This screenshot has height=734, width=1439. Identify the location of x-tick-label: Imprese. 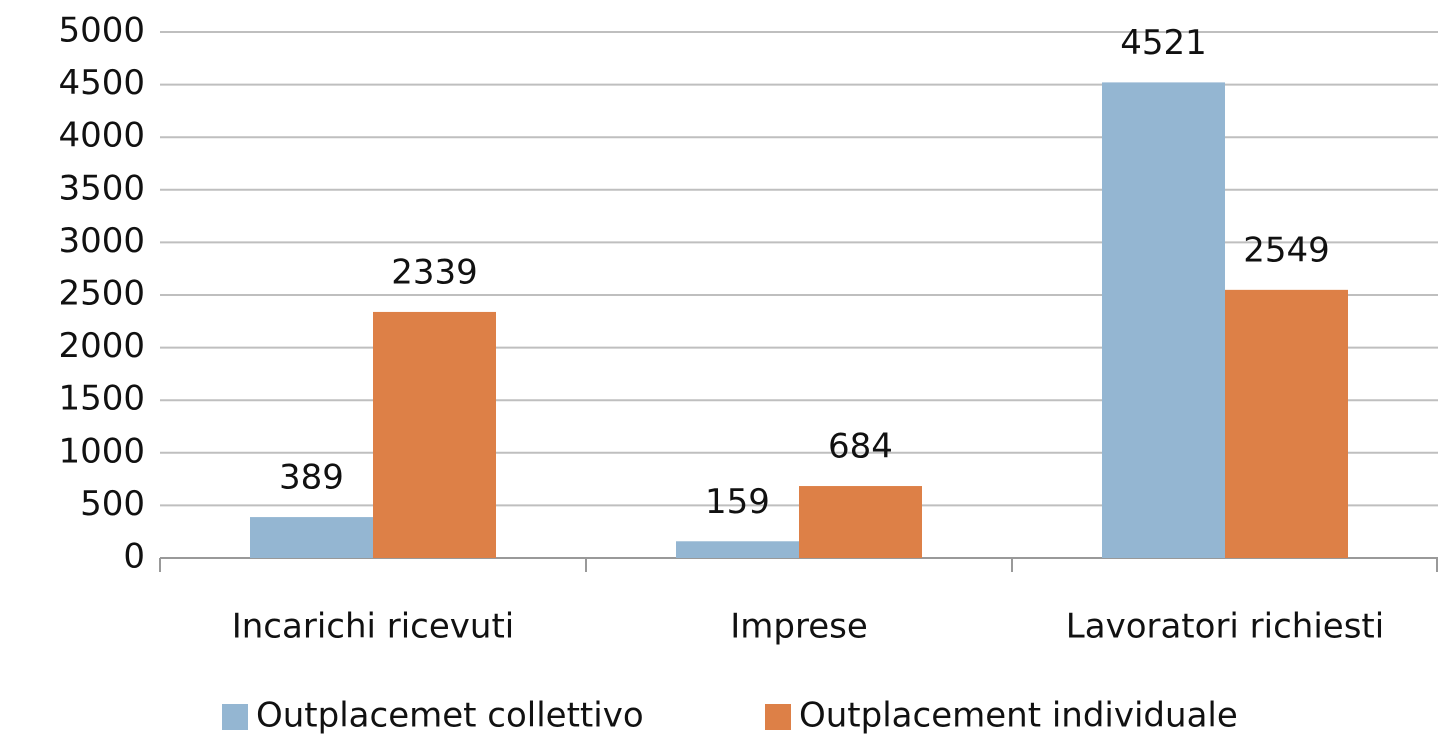
(799, 627).